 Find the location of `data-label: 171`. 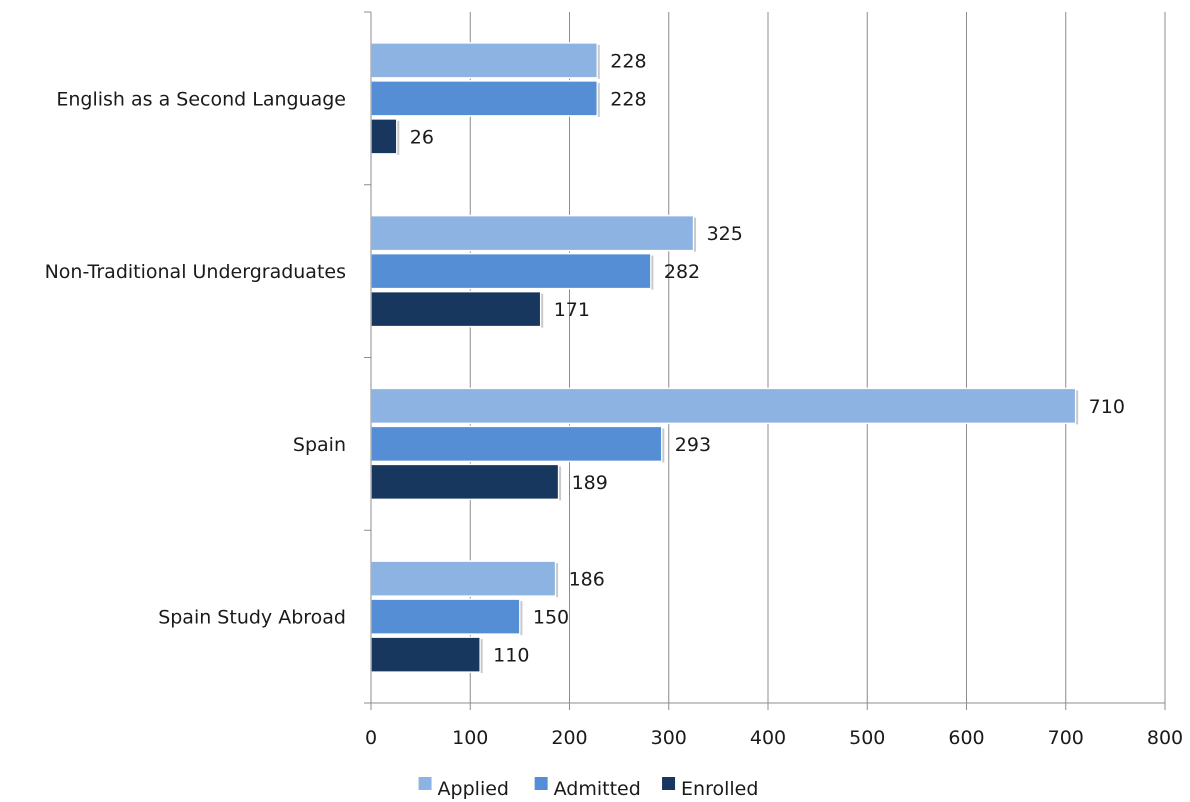

data-label: 171 is located at coordinates (572, 310).